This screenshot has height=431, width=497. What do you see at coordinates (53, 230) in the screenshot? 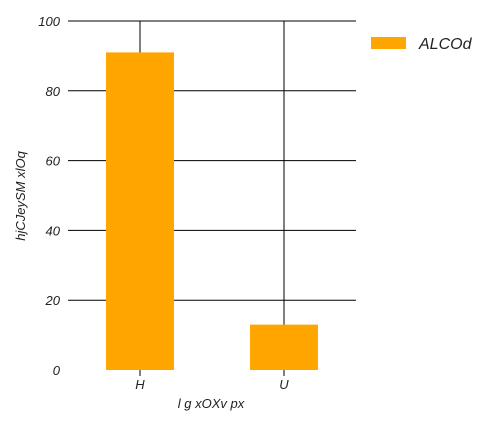
I see `y-tick-label: 40` at bounding box center [53, 230].